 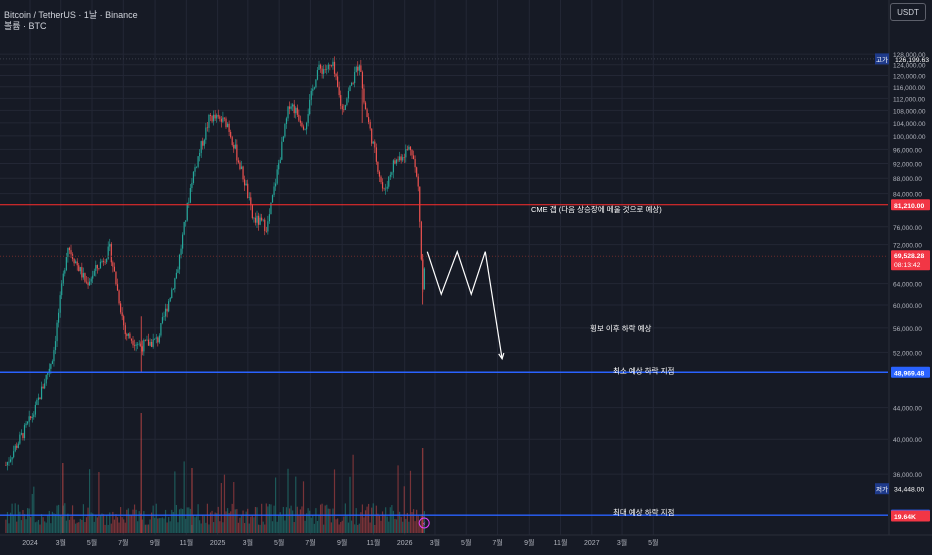 I want to click on volume-indicator-label: 볼륨 · BTC, so click(x=25, y=26).